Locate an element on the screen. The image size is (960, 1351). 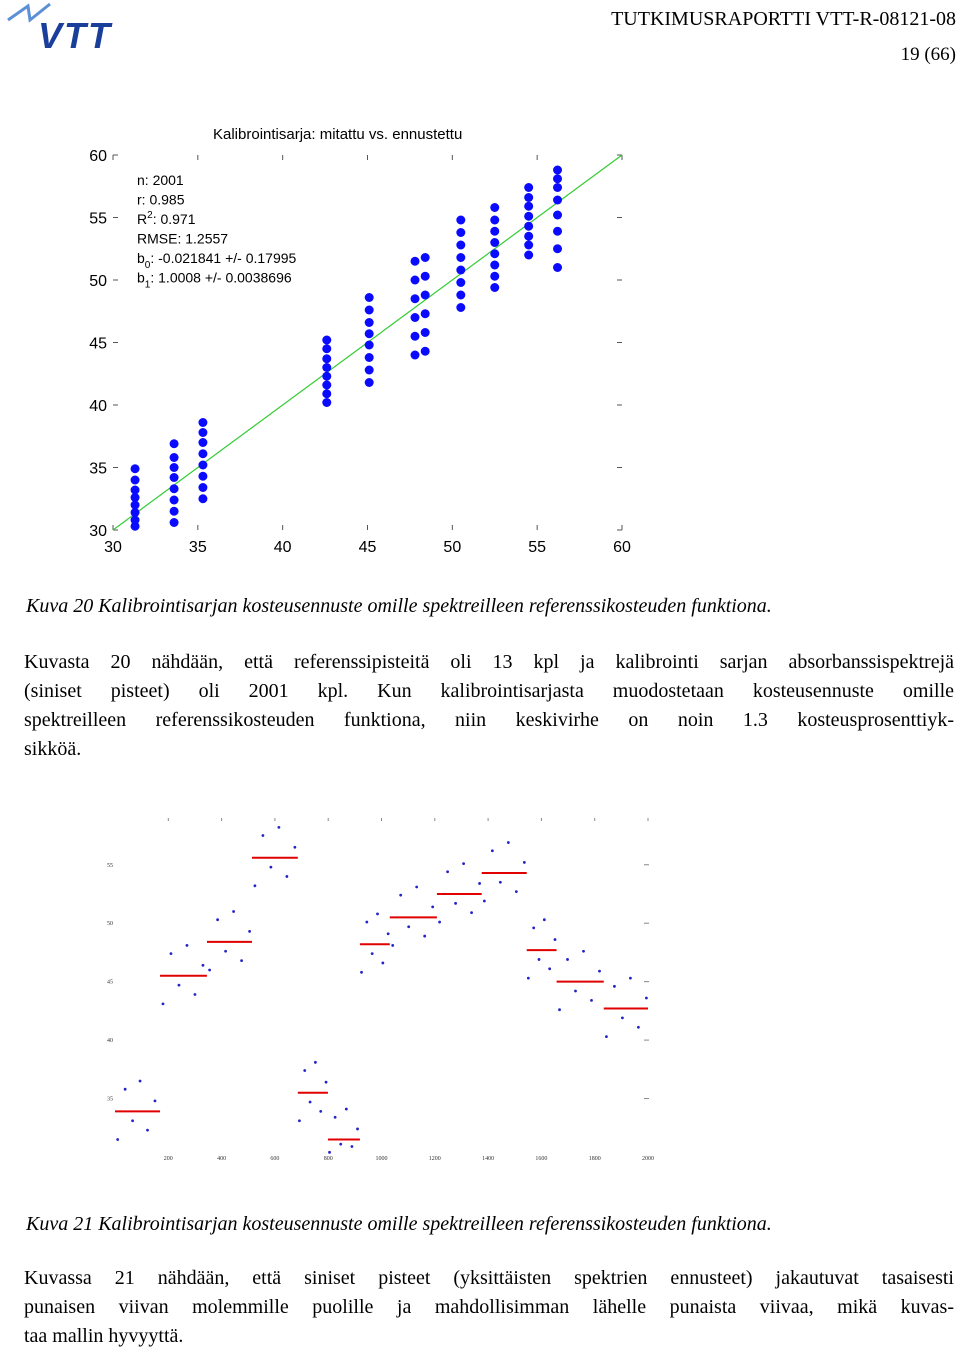
x-tick-label: 55 is located at coordinates (537, 547).